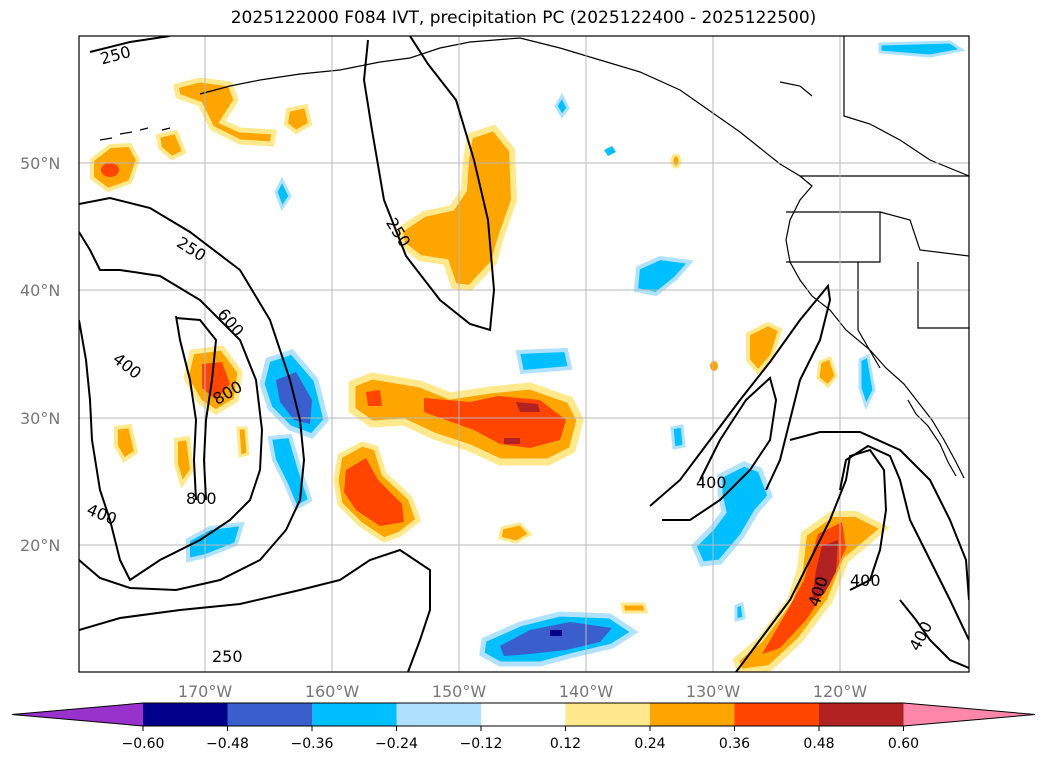 The height and width of the screenshot is (765, 1047). What do you see at coordinates (40, 545) in the screenshot?
I see `lat-label: 20°N` at bounding box center [40, 545].